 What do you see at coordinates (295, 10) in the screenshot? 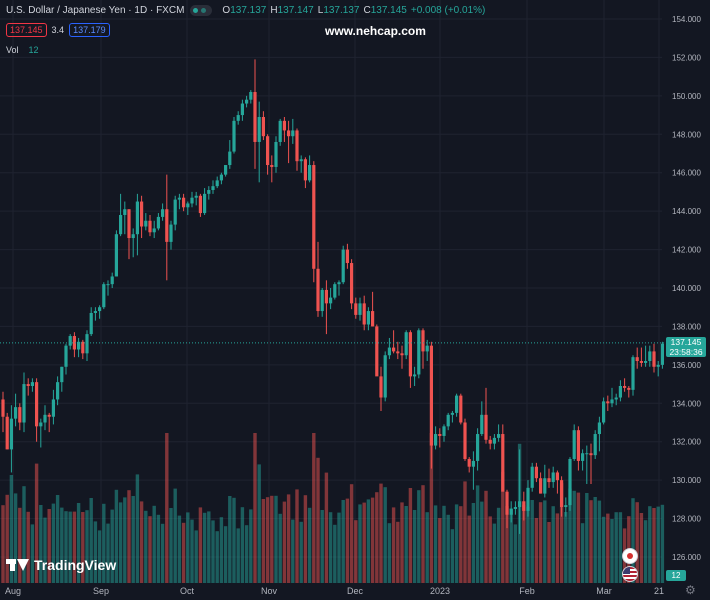
I see `high-value: 137.147` at bounding box center [295, 10].